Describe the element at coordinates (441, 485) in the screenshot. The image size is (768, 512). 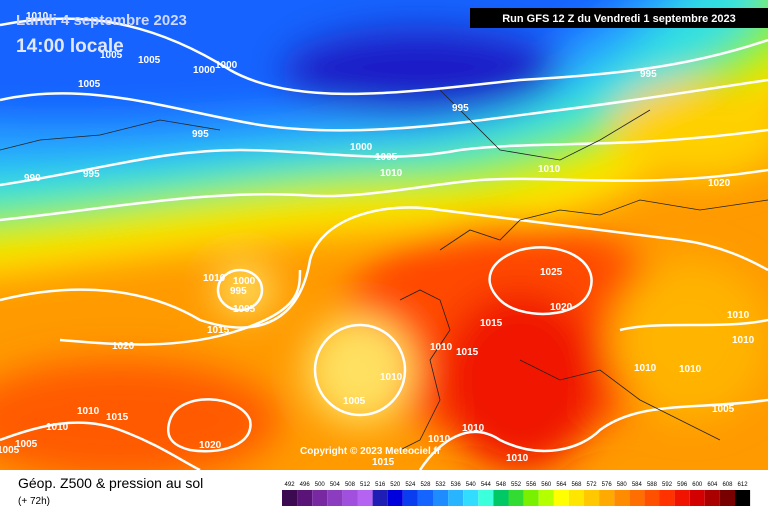
I see `scale-label: 532` at that location.